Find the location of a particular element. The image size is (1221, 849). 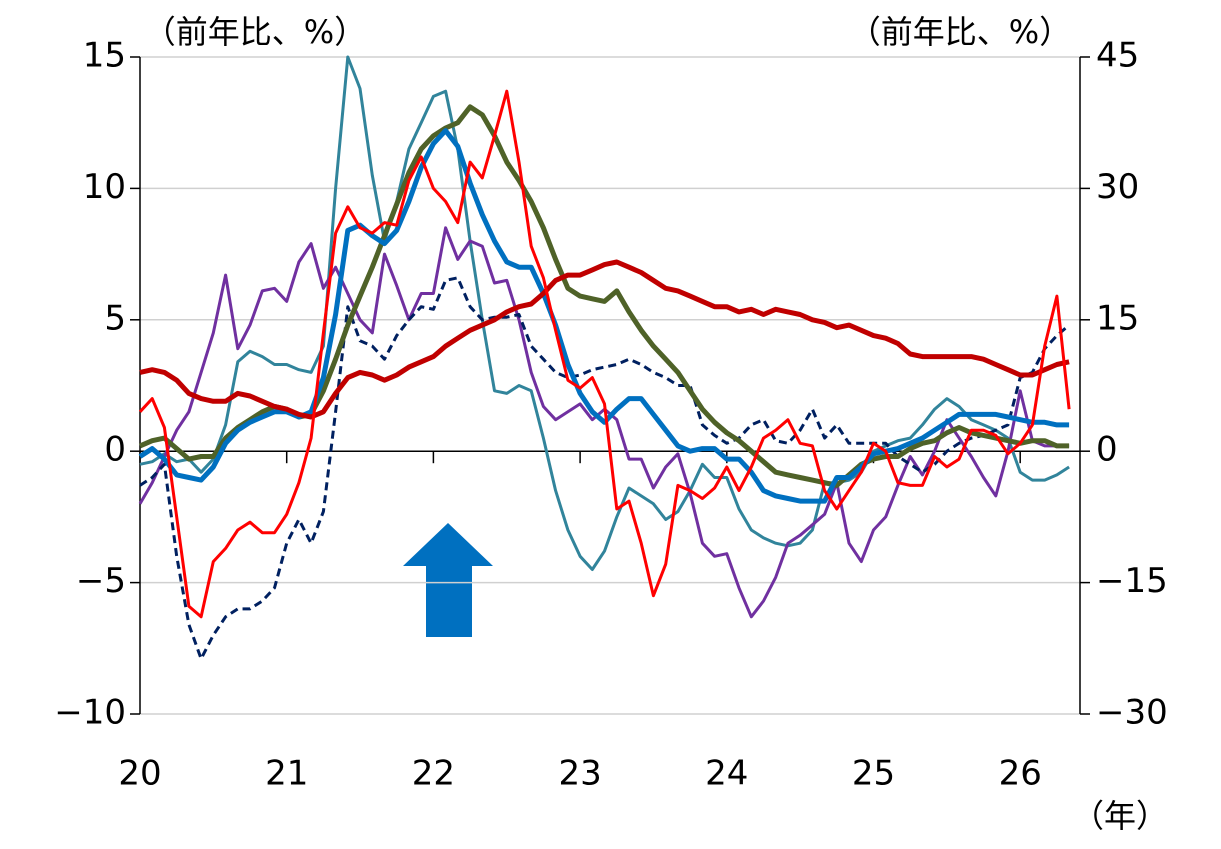

x-tick-label: 25 is located at coordinates (873, 774).